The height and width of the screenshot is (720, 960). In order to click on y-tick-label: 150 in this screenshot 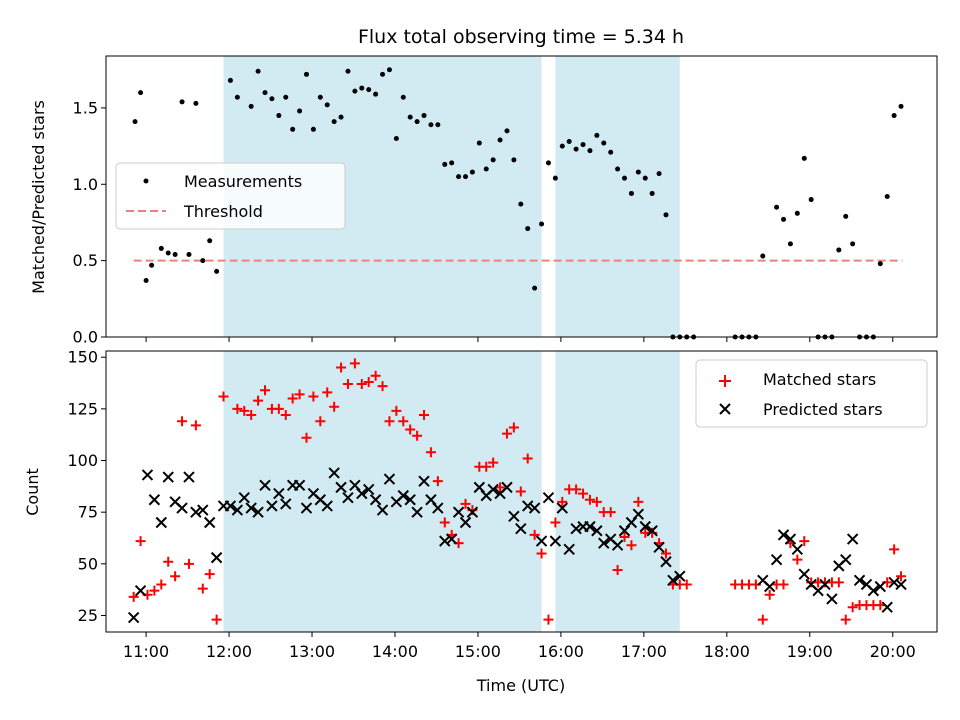, I will do `click(82, 357)`.